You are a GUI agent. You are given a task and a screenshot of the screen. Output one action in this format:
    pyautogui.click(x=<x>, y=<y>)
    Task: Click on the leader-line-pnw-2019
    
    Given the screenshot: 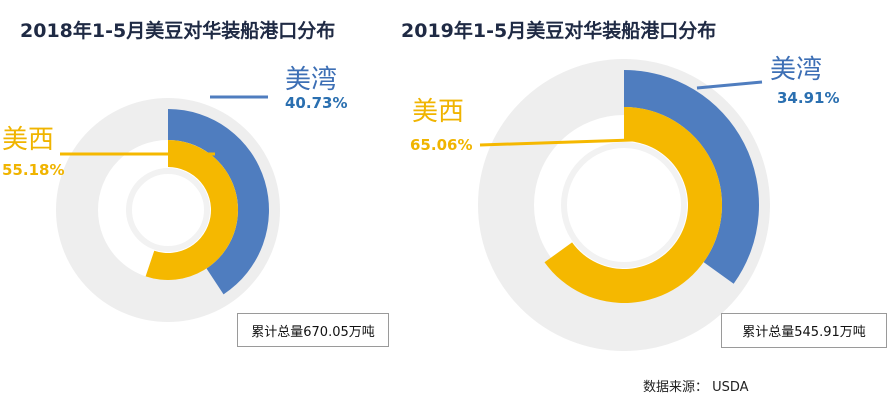 What is the action you would take?
    pyautogui.click(x=556, y=142)
    